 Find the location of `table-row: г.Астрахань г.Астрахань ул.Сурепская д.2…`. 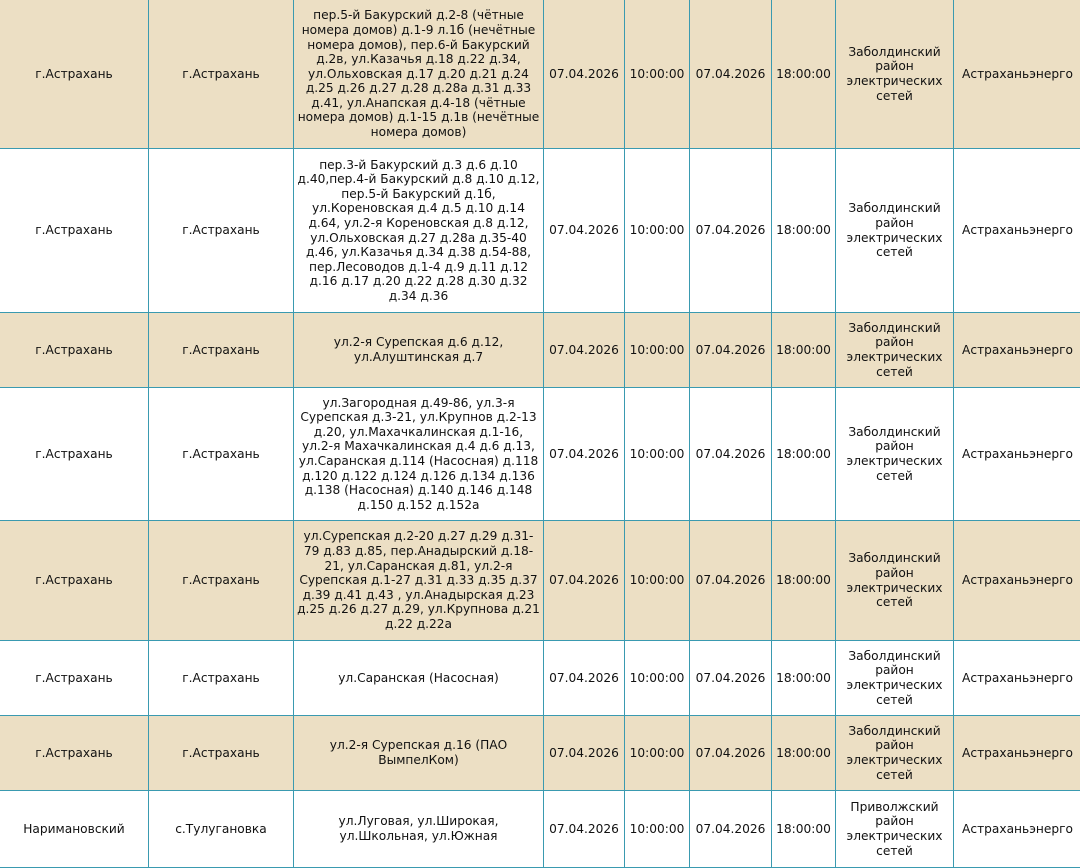

table-row: г.Астрахань г.Астрахань ул.Сурепская д.2… is located at coordinates (540, 580).